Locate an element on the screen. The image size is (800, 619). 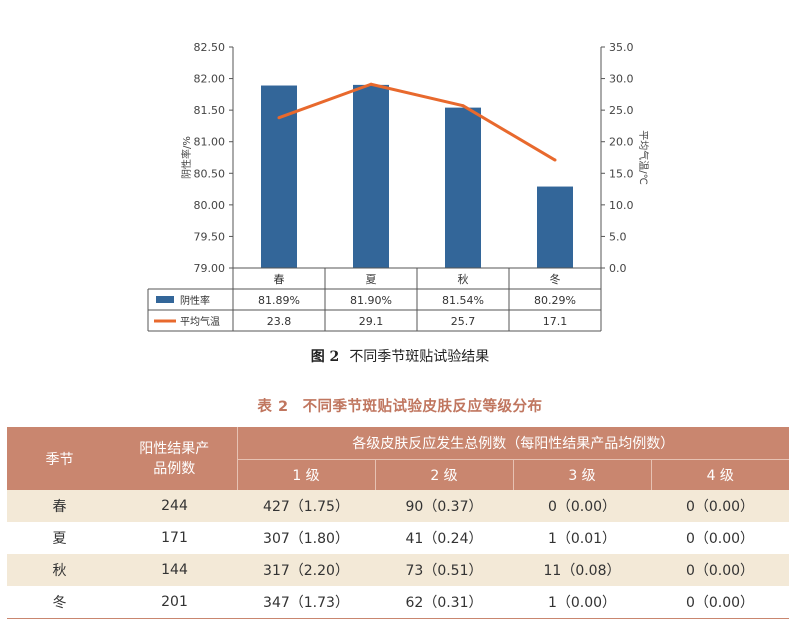
cell-grade-1: 307（1.80） is located at coordinates (306, 538).